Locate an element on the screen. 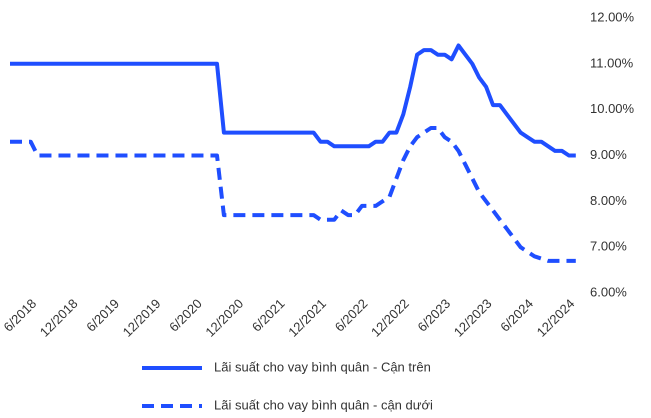 This screenshot has width=651, height=418. x-tick-label: 6/2021 is located at coordinates (268, 315).